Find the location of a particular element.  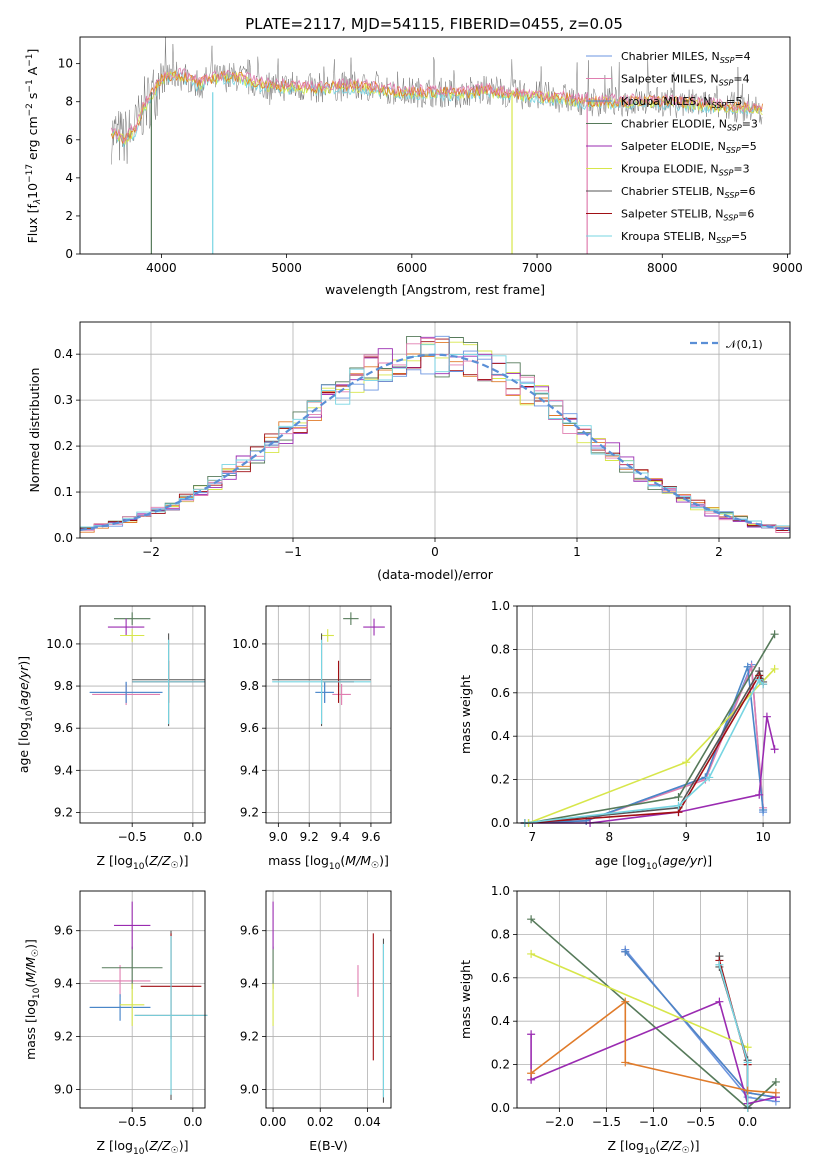

legend-entry-name: Chabrier STELIB, N is located at coordinates (673, 191).